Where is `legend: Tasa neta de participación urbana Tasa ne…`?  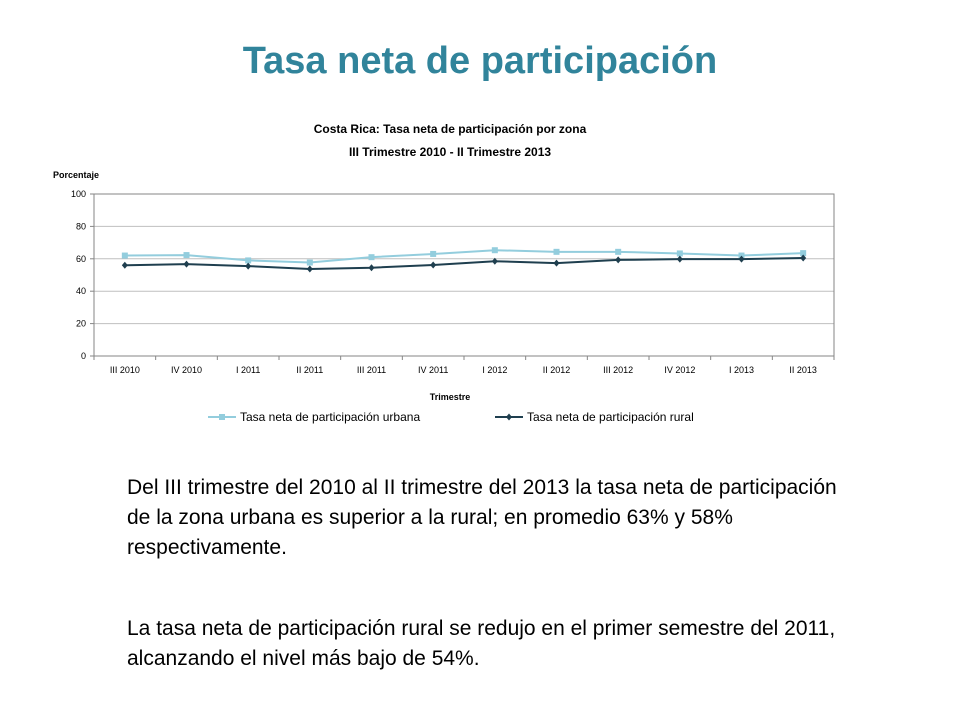
legend: Tasa neta de participación urbana Tasa ne… is located at coordinates (451, 417).